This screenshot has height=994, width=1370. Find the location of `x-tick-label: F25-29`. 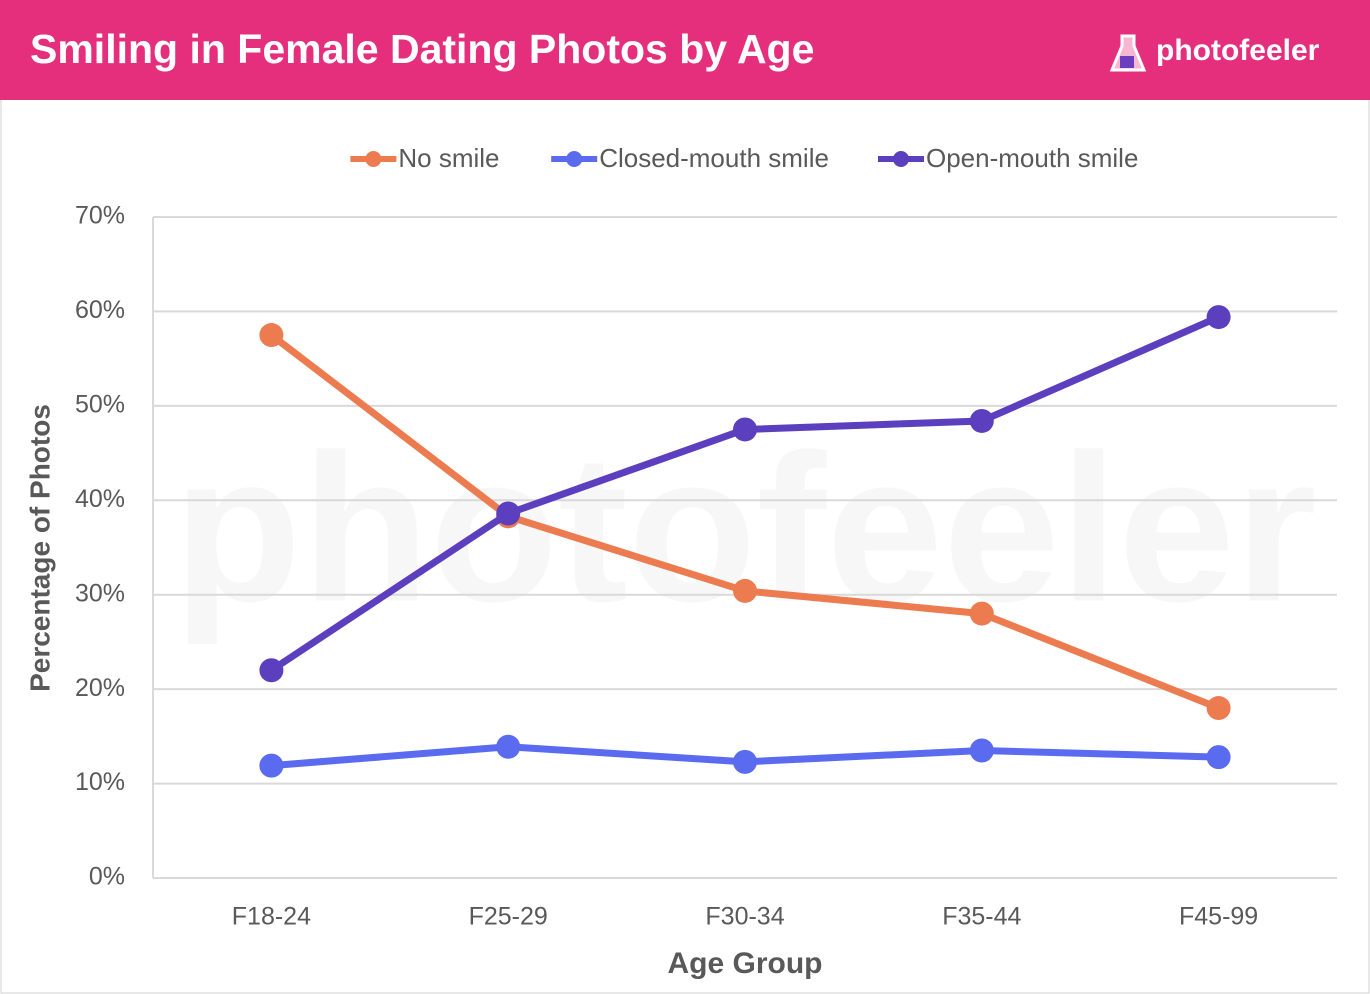

x-tick-label: F25-29 is located at coordinates (508, 917).